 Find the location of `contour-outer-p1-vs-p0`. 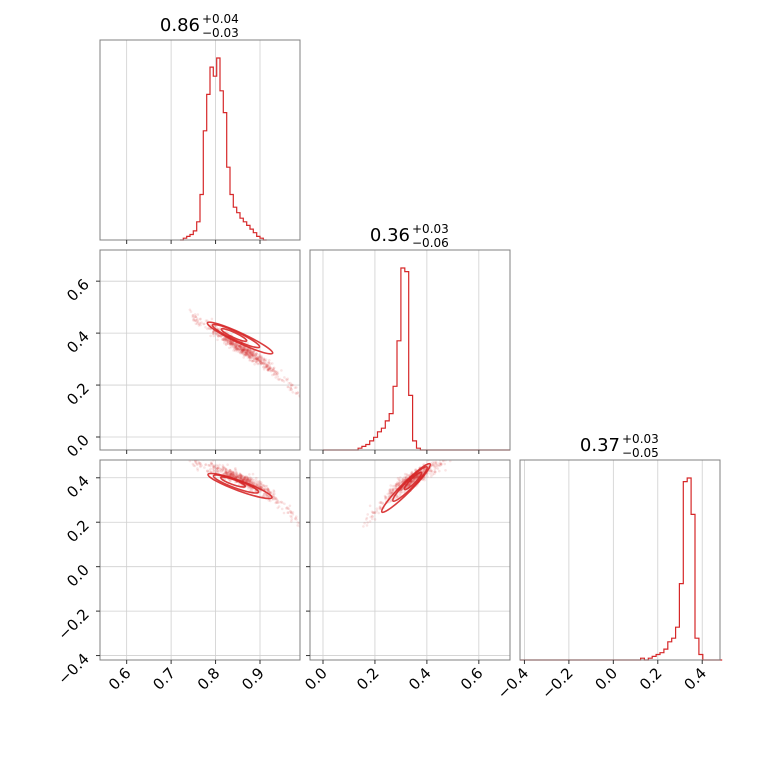

contour-outer-p1-vs-p0 is located at coordinates (240, 338).